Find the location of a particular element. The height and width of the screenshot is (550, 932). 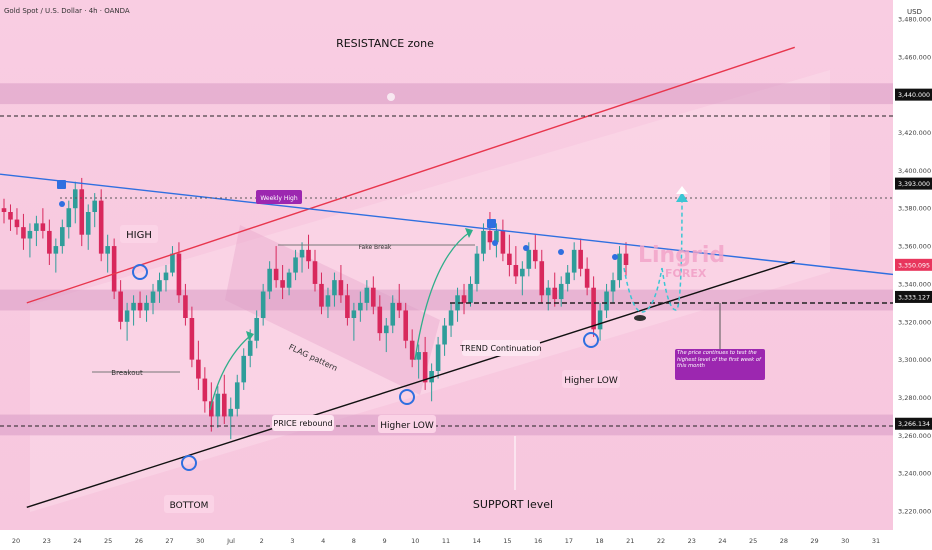

resistance-zone-label: RESISTANCE zone is located at coordinates (385, 43).